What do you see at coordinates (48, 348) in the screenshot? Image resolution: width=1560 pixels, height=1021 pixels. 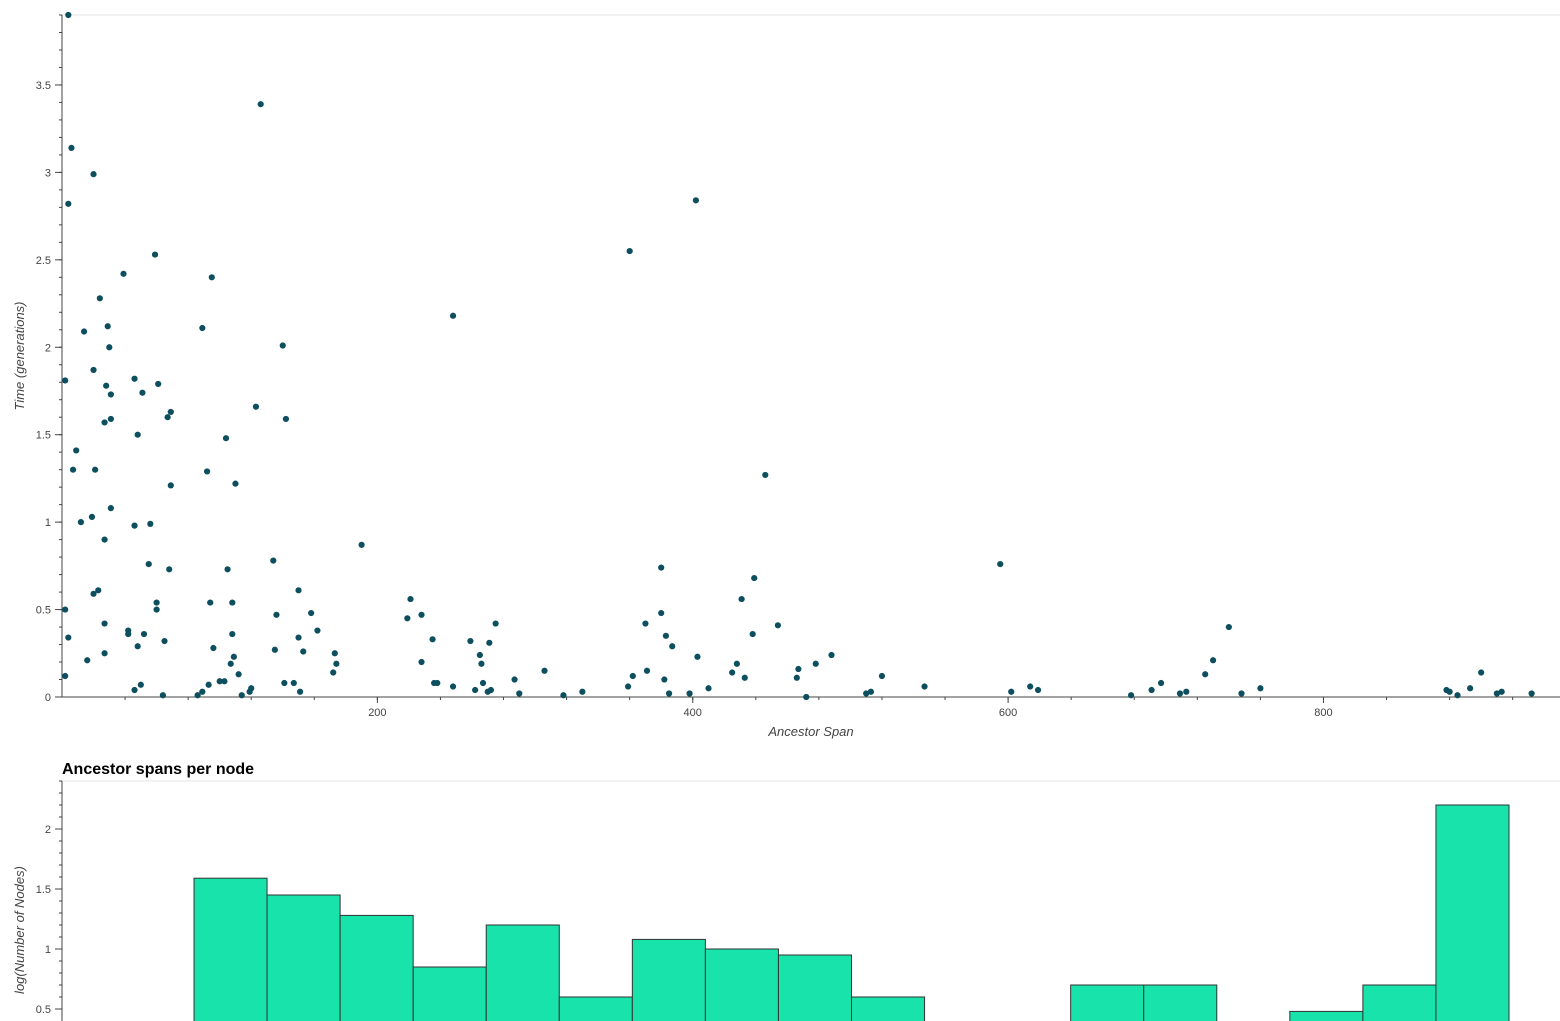 I see `y-tick-label: 2` at bounding box center [48, 348].